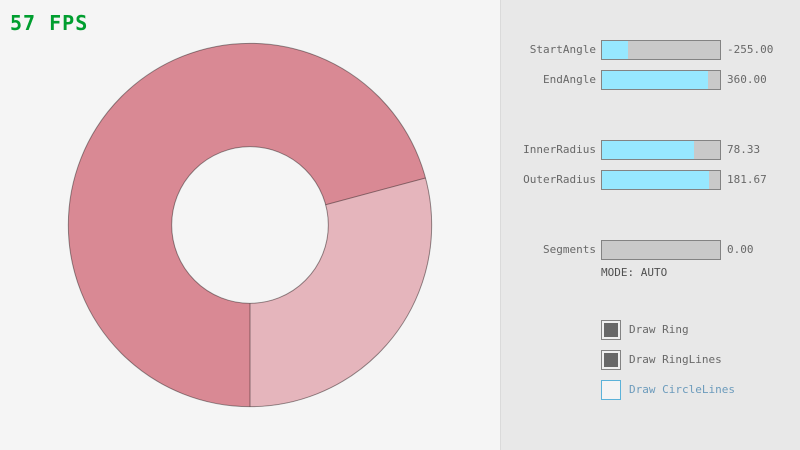 Image resolution: width=800 pixels, height=450 pixels. I want to click on outerradius-value: 181.67, so click(747, 179).